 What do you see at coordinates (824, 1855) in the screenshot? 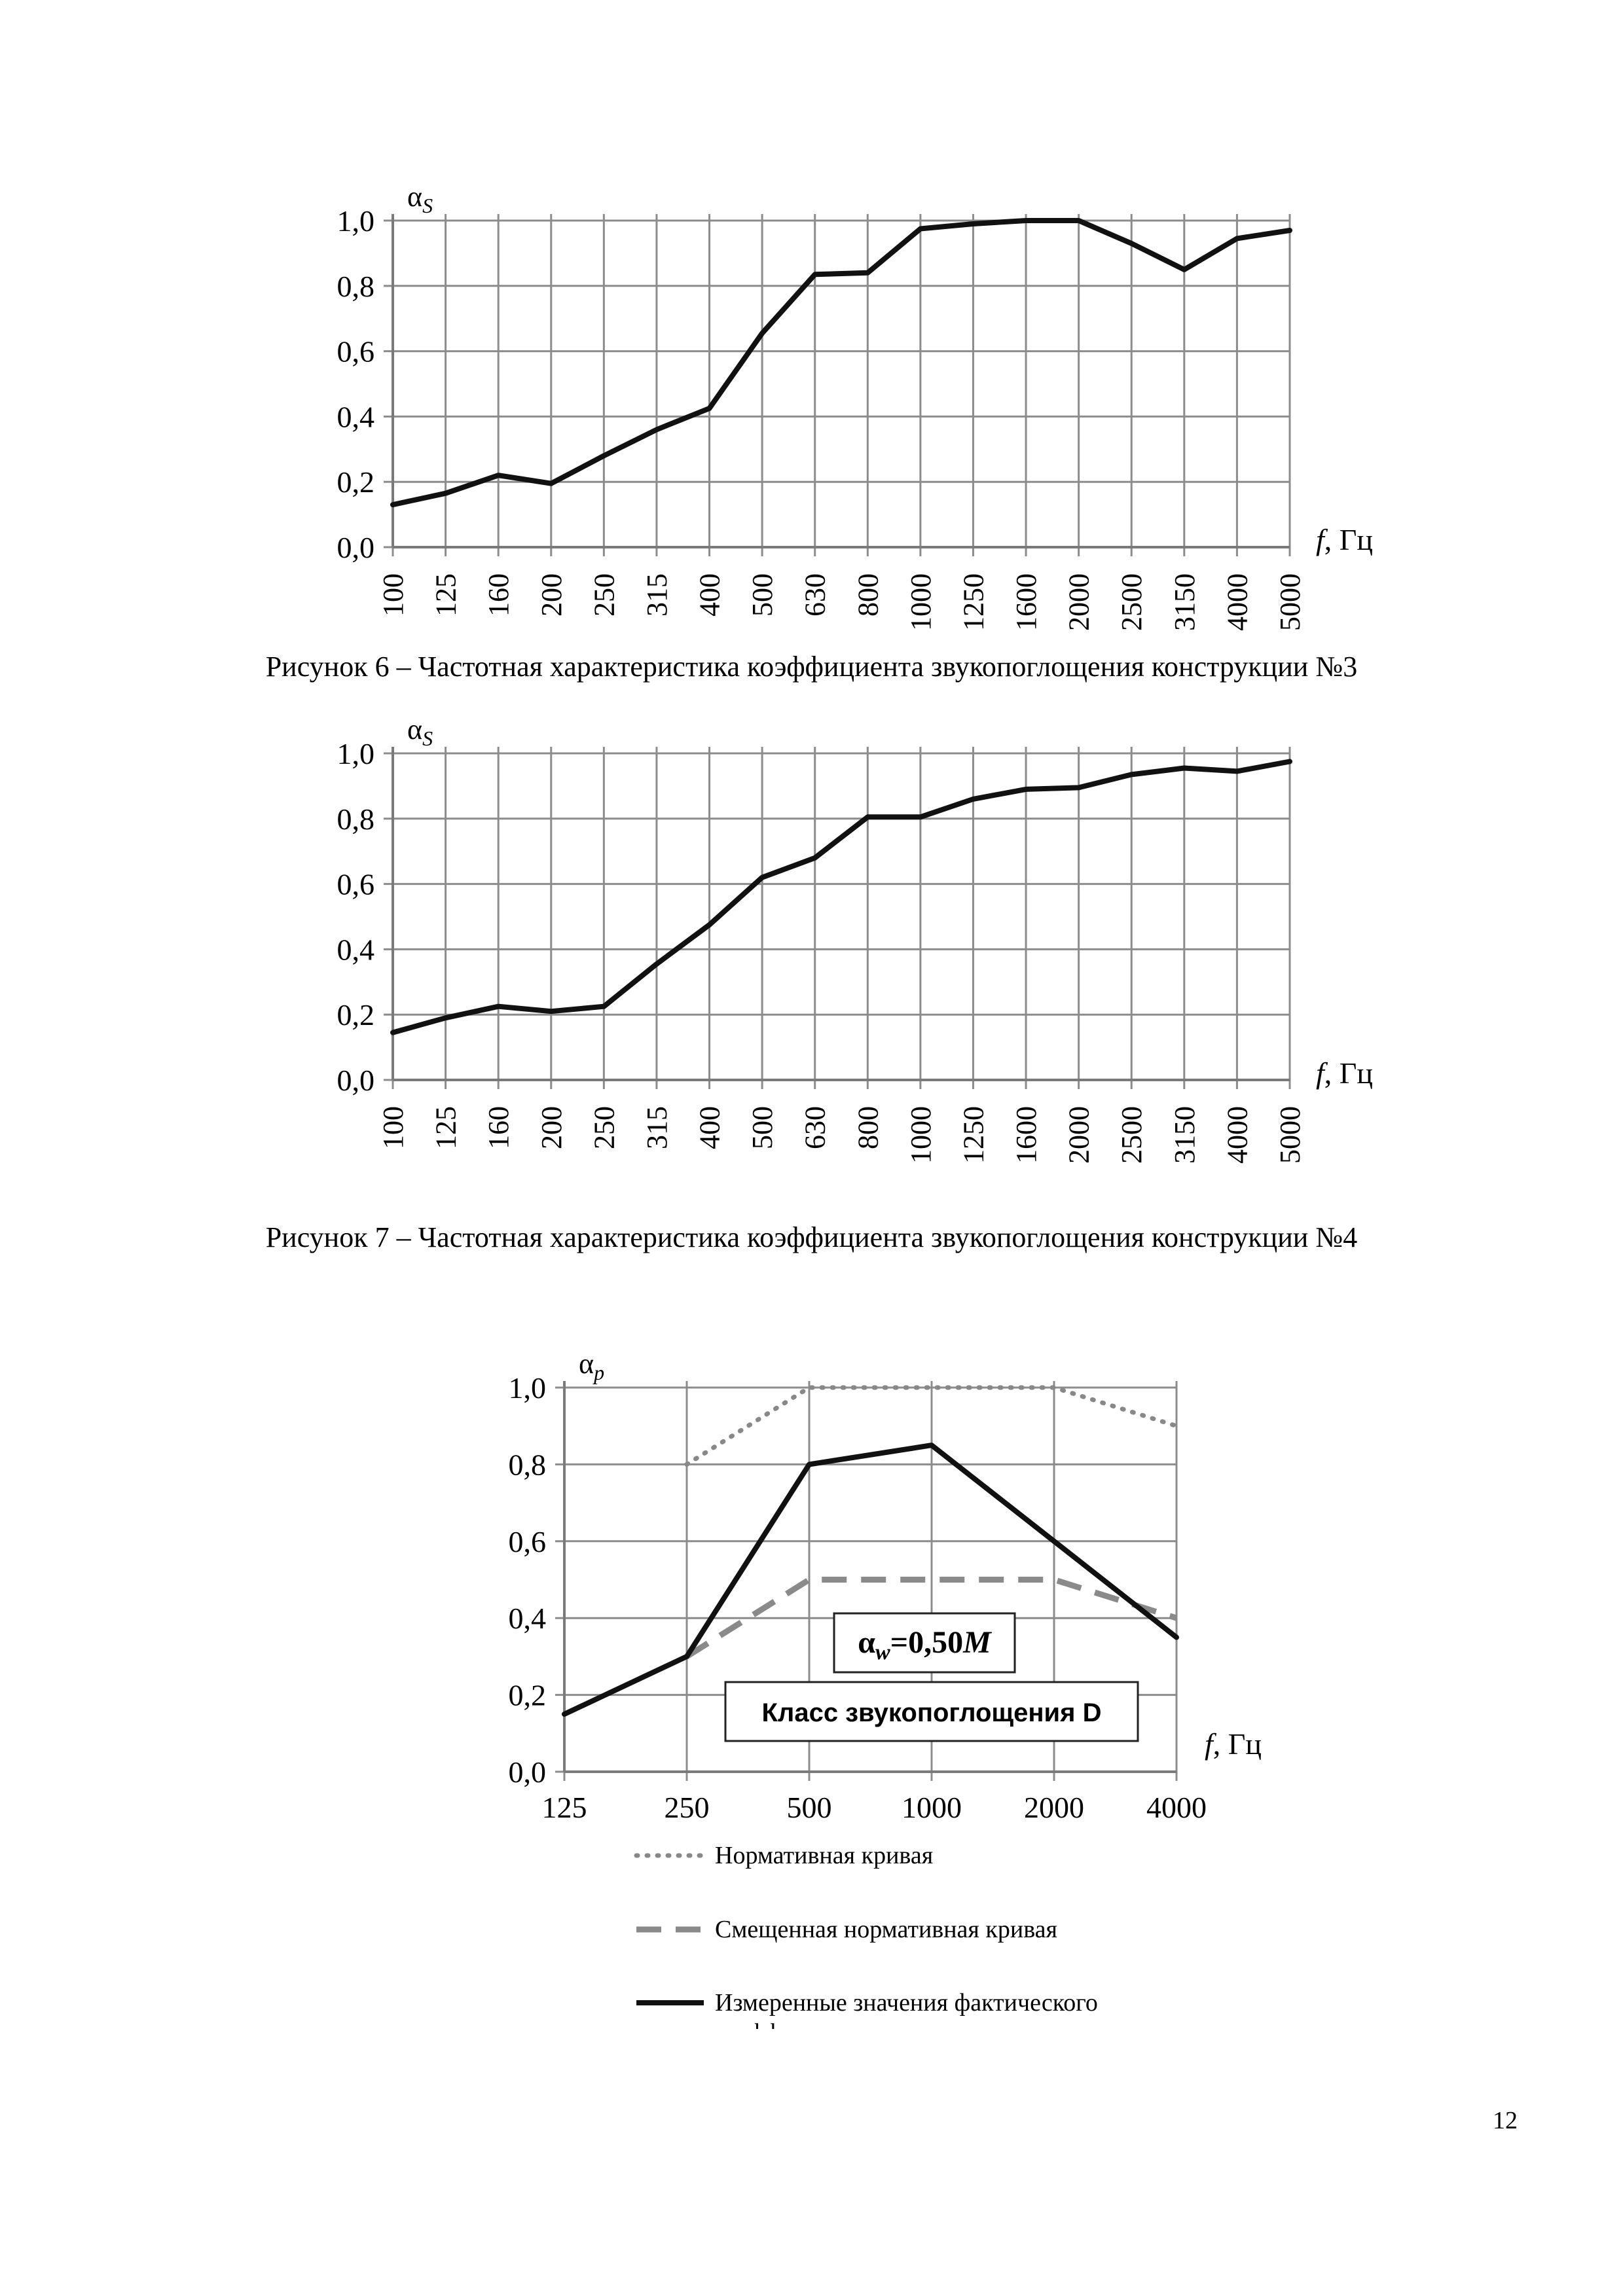
I see `legend-label-0: Нормативная кривая` at bounding box center [824, 1855].